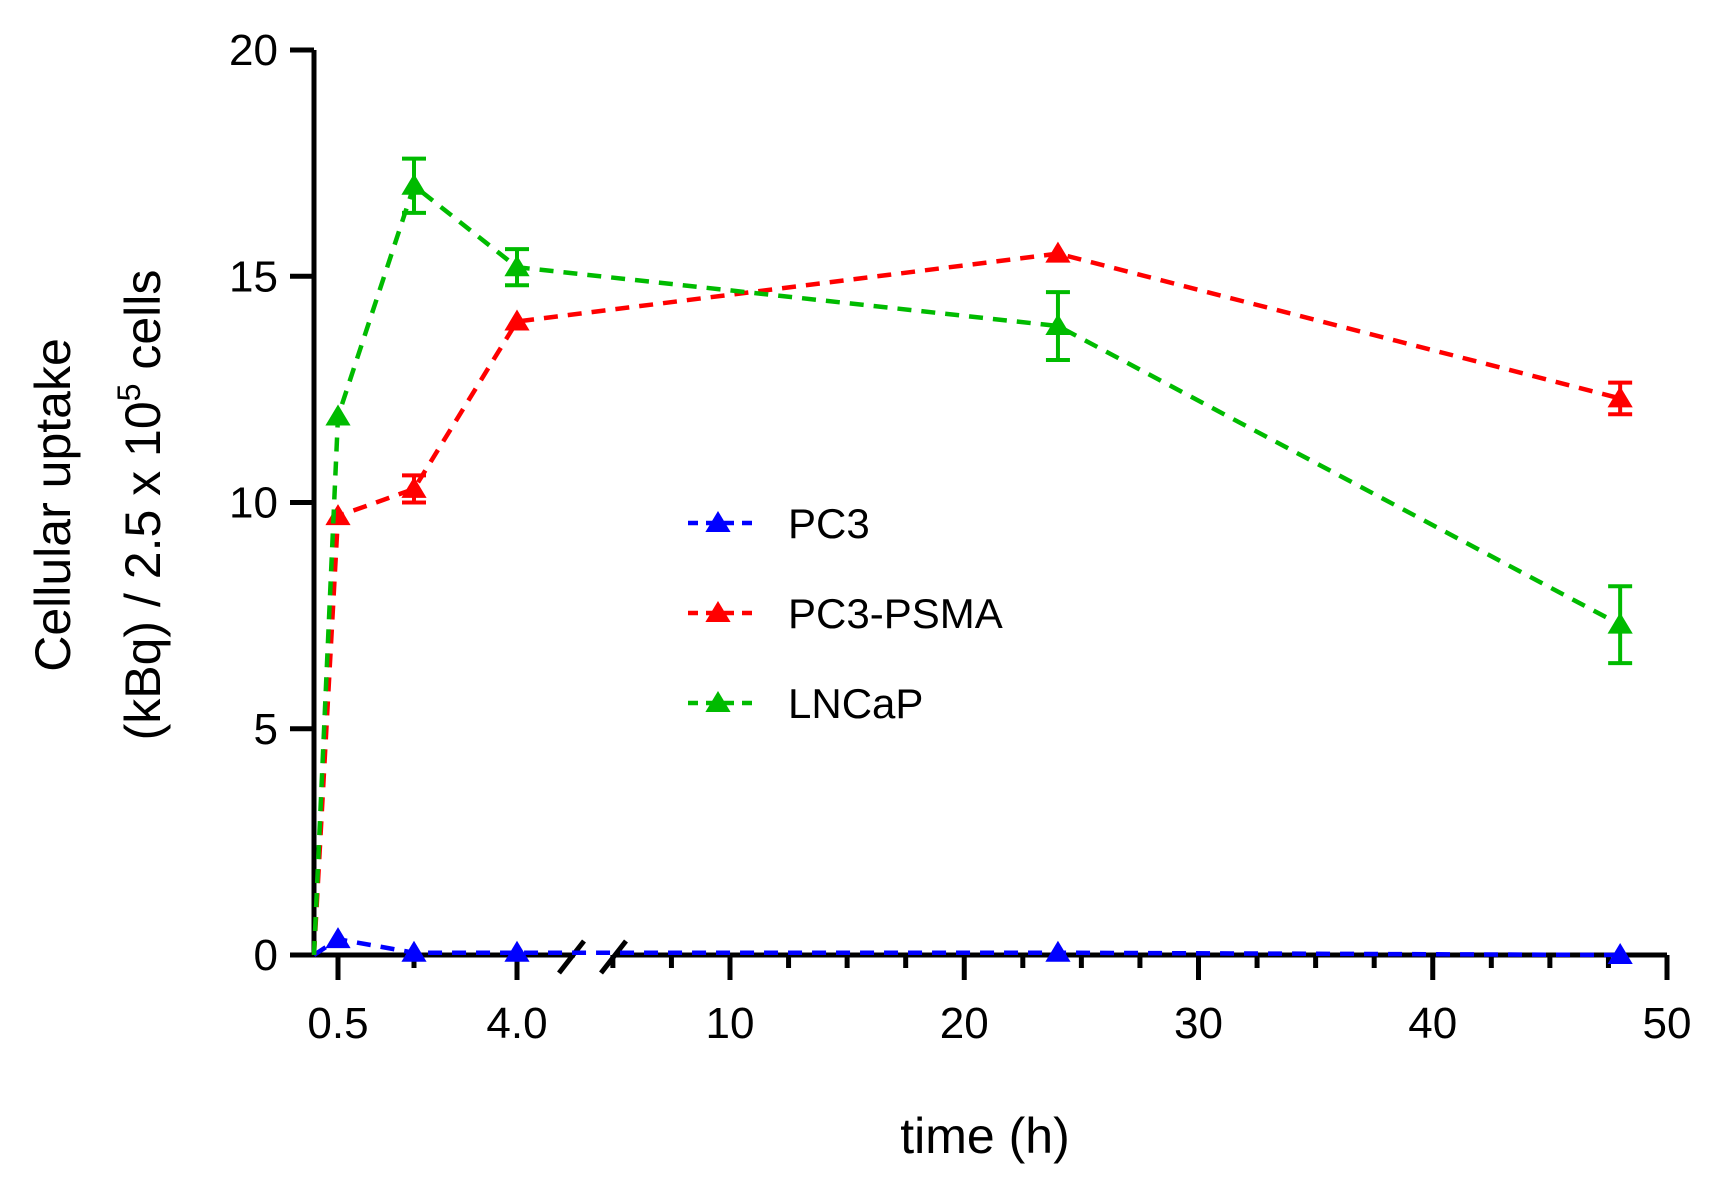 This screenshot has height=1196, width=1717. I want to click on y-axis-title-prefix: (kBq) / 2.5 x 10, so click(143, 570).